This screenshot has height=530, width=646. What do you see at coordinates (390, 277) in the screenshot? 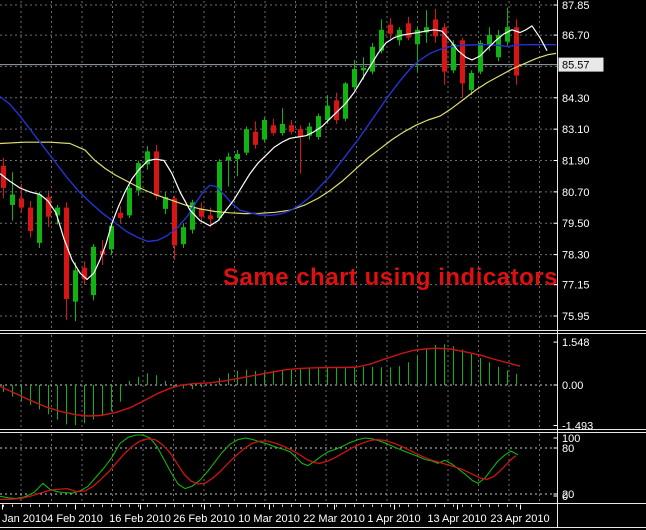
I see `annotation-text: Same chart using indicators` at bounding box center [390, 277].